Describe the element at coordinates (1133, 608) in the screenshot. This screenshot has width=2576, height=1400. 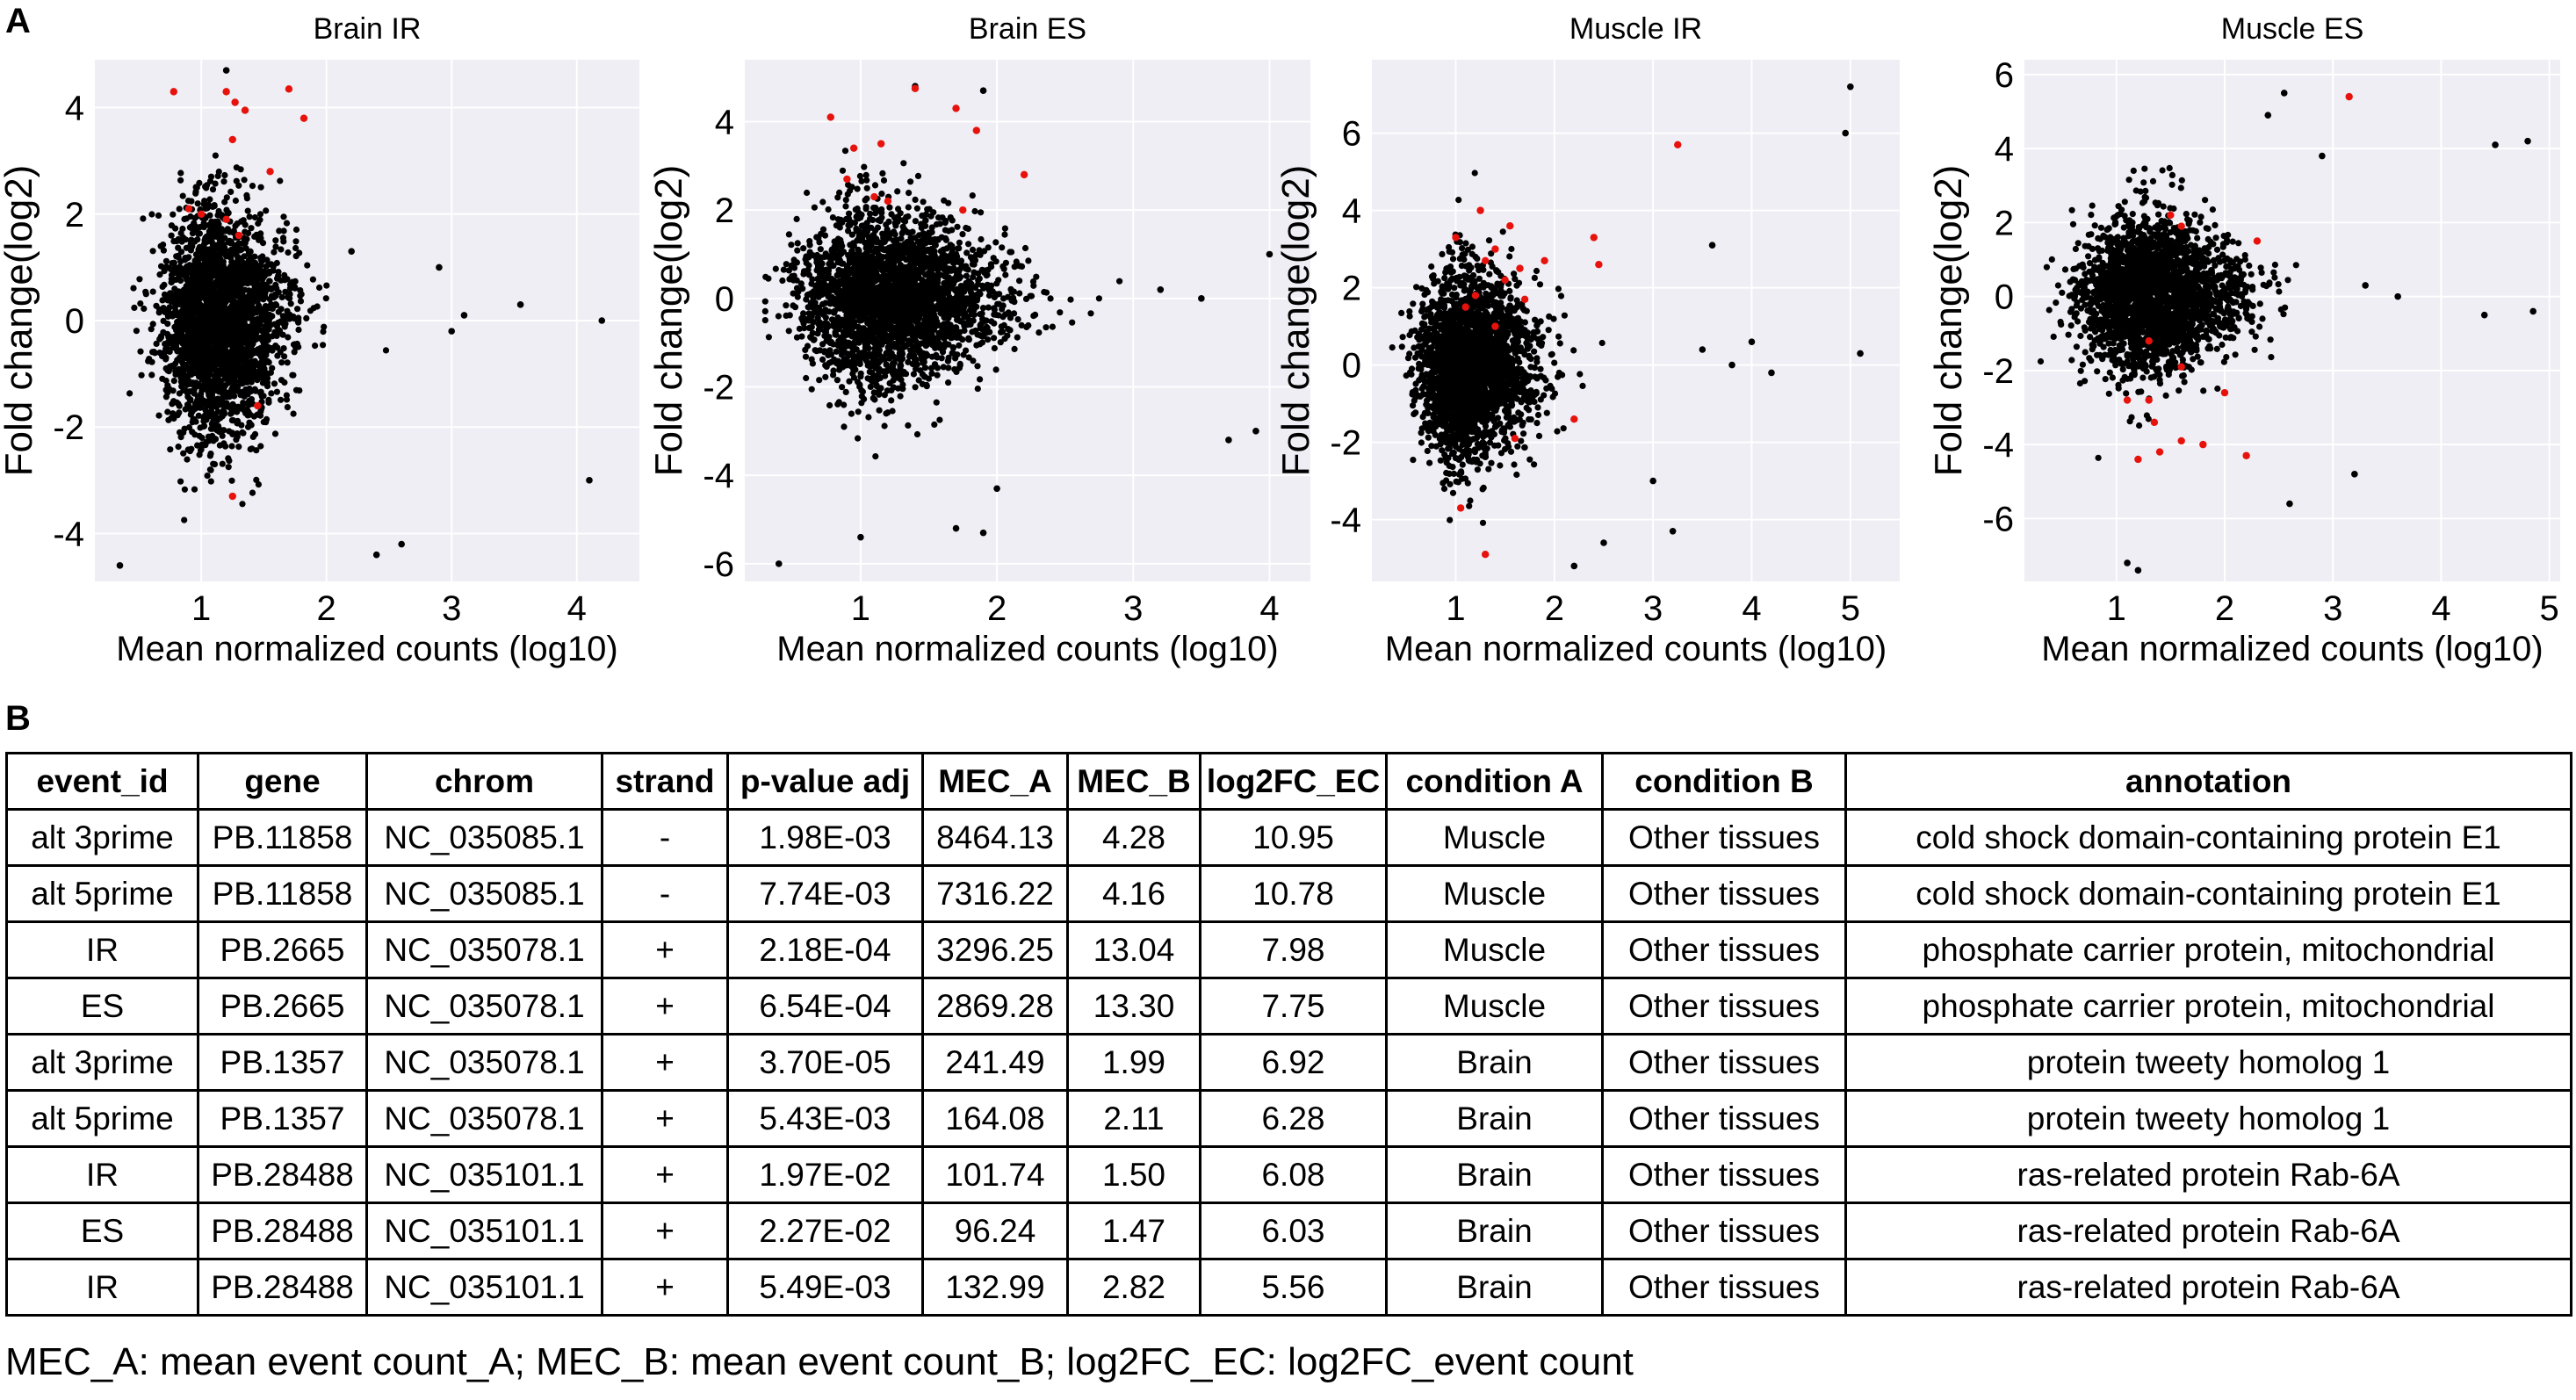
I see `x-tick-label: 3` at that location.